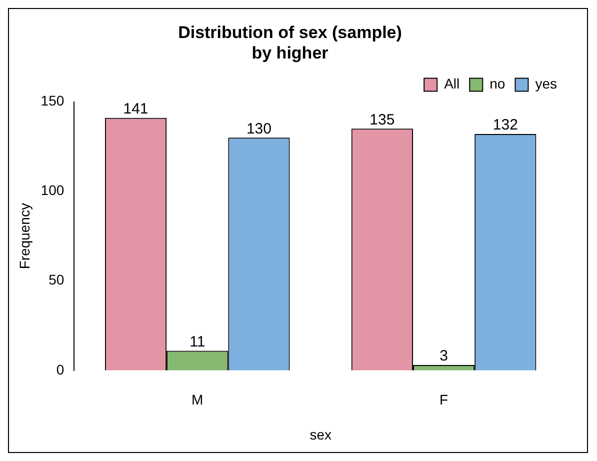 Image resolution: width=597 pixels, height=461 pixels. I want to click on data-label: 132, so click(505, 125).